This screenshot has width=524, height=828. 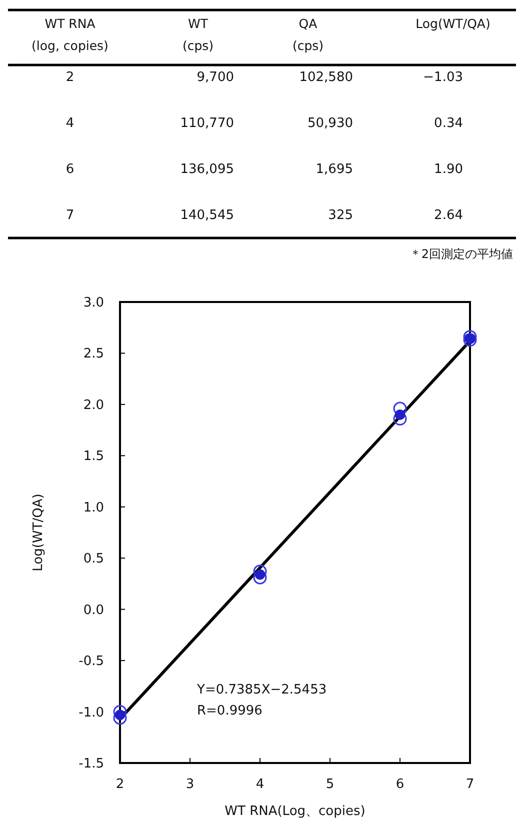 I want to click on y-tick-label: -0.5, so click(x=91, y=662).